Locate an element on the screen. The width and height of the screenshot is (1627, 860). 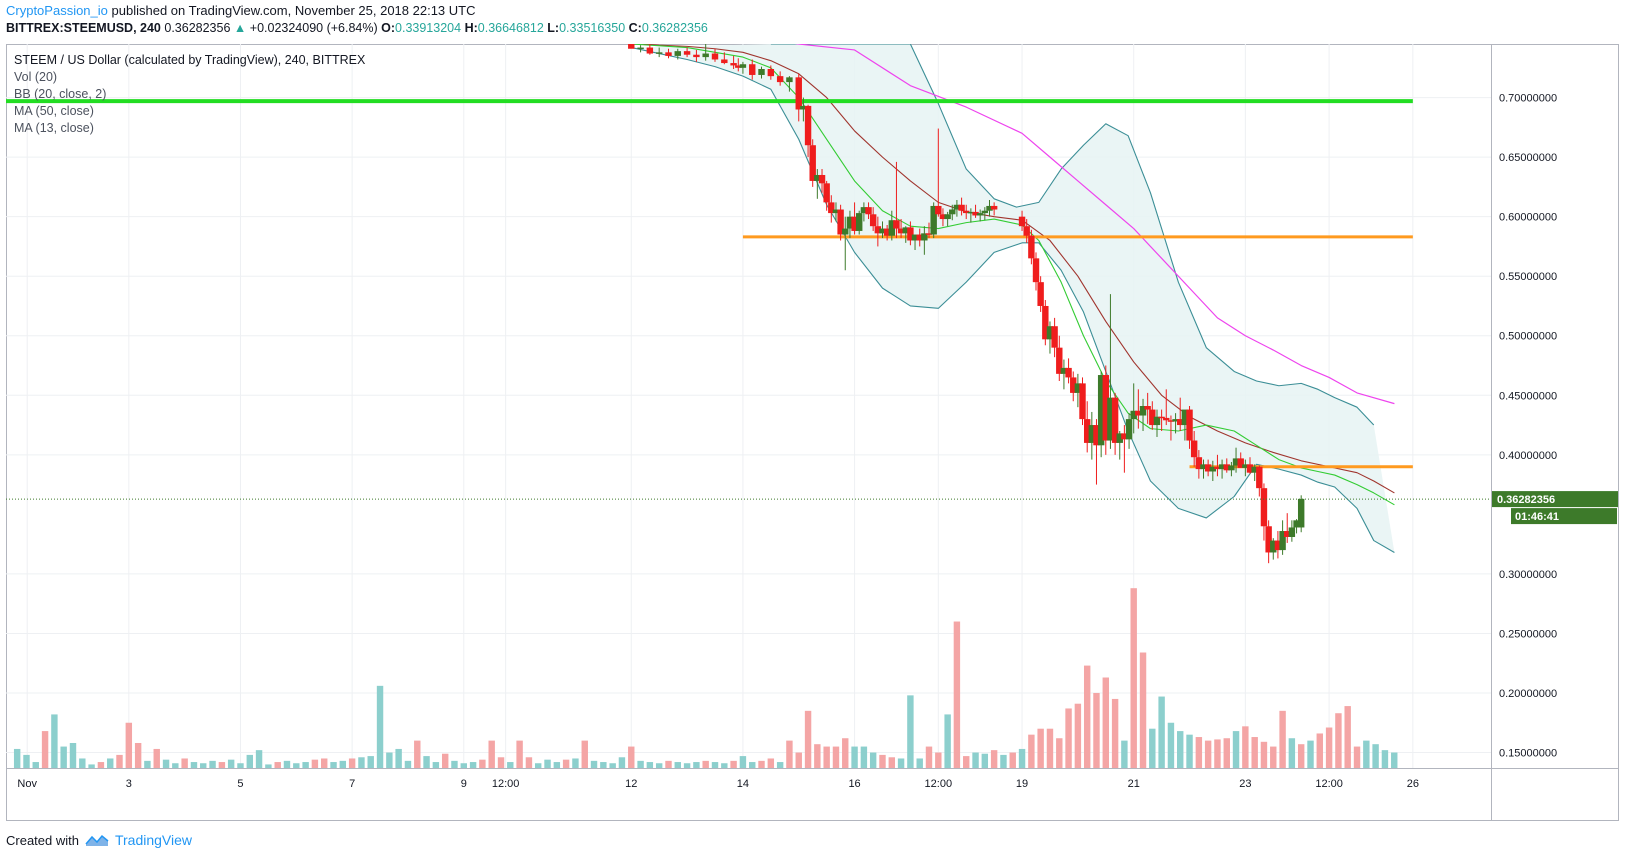
change-value: +0.02324090 (+6.84%) is located at coordinates (313, 28).